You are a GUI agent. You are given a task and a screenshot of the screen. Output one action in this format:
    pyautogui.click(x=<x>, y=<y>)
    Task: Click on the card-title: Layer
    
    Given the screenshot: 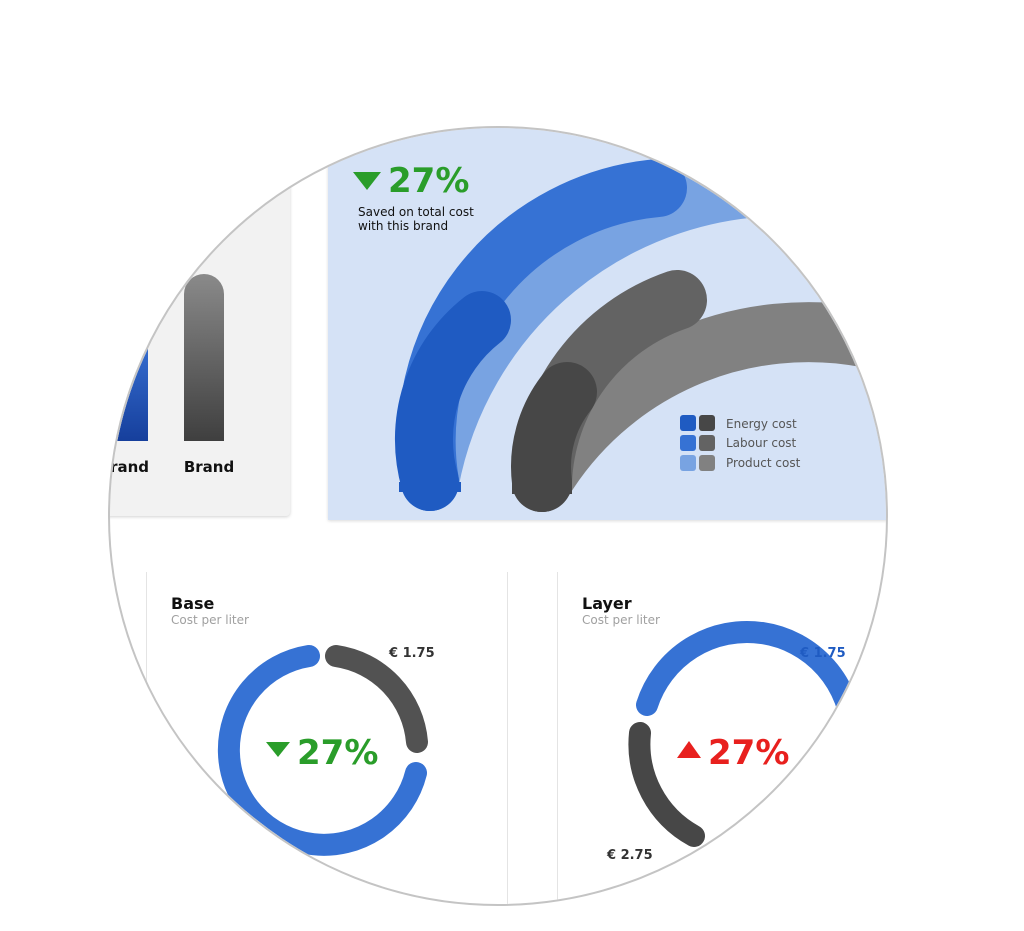 What is the action you would take?
    pyautogui.click(x=607, y=603)
    